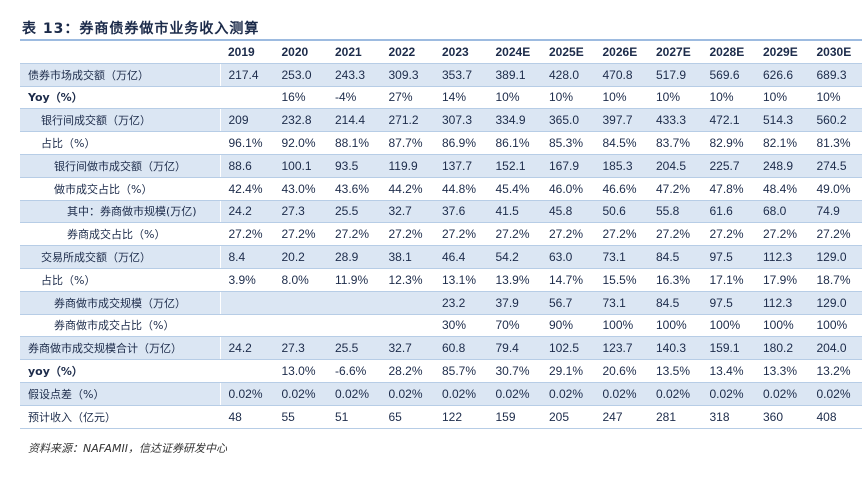 This screenshot has width=866, height=482. I want to click on table-cell: 73.1, so click(621, 303).